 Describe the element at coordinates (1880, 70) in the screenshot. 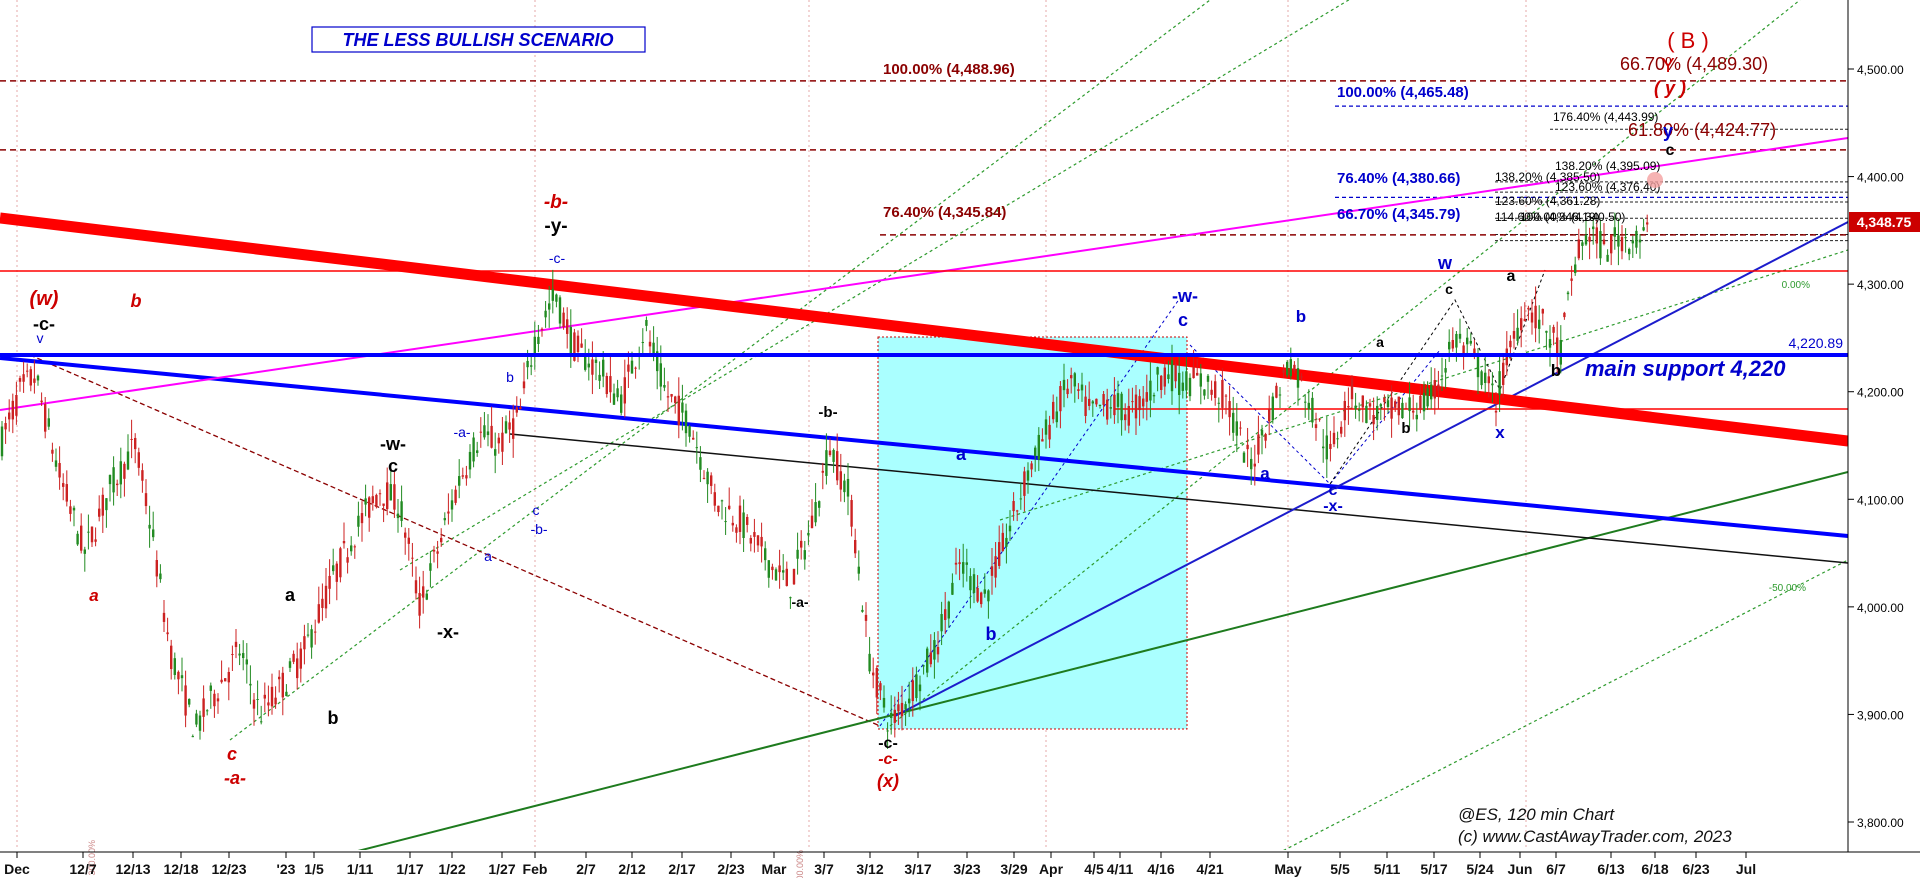

I see `y-tick-label: 4,500.00` at that location.